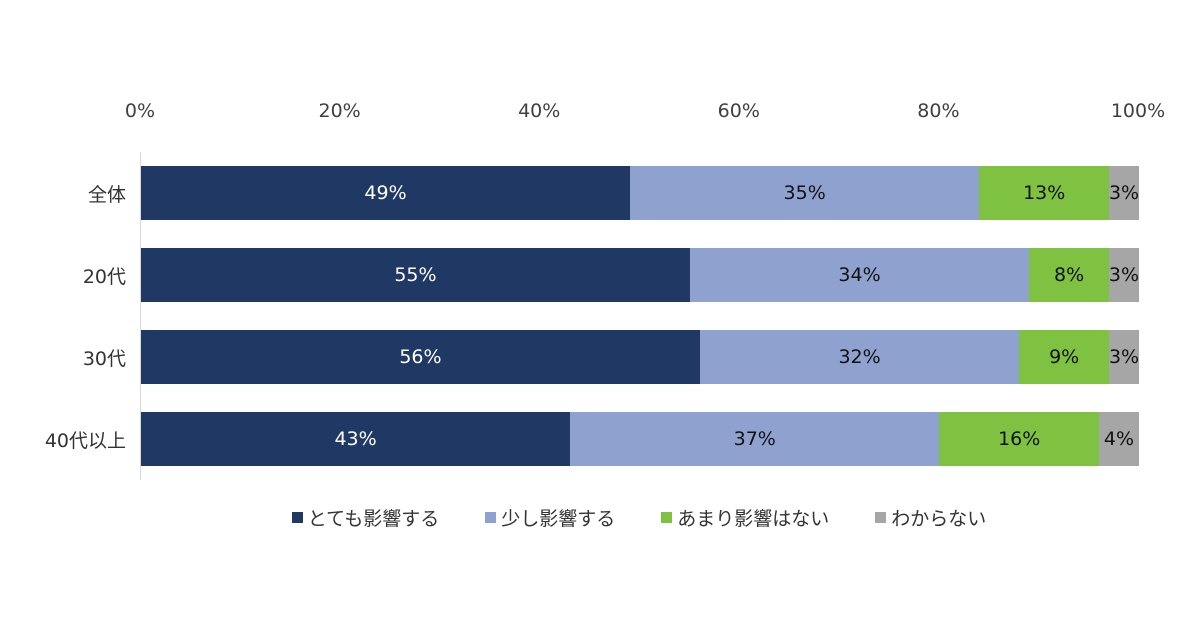  I want to click on stacked-bar: 43% 37% 16% 4%, so click(640, 439).